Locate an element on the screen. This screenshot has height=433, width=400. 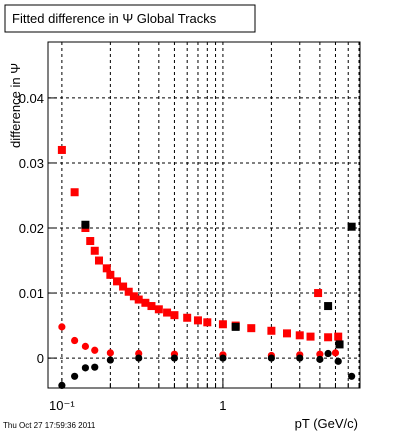
y-tick-label: 0.02 is located at coordinates (31, 228).